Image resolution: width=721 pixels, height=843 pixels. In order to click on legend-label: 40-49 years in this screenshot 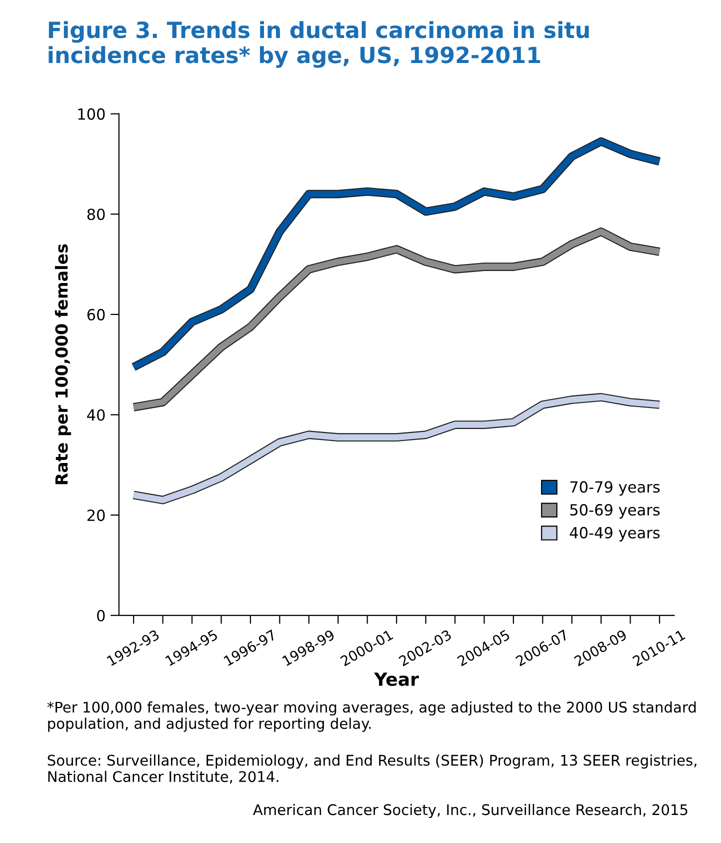, I will do `click(615, 534)`.